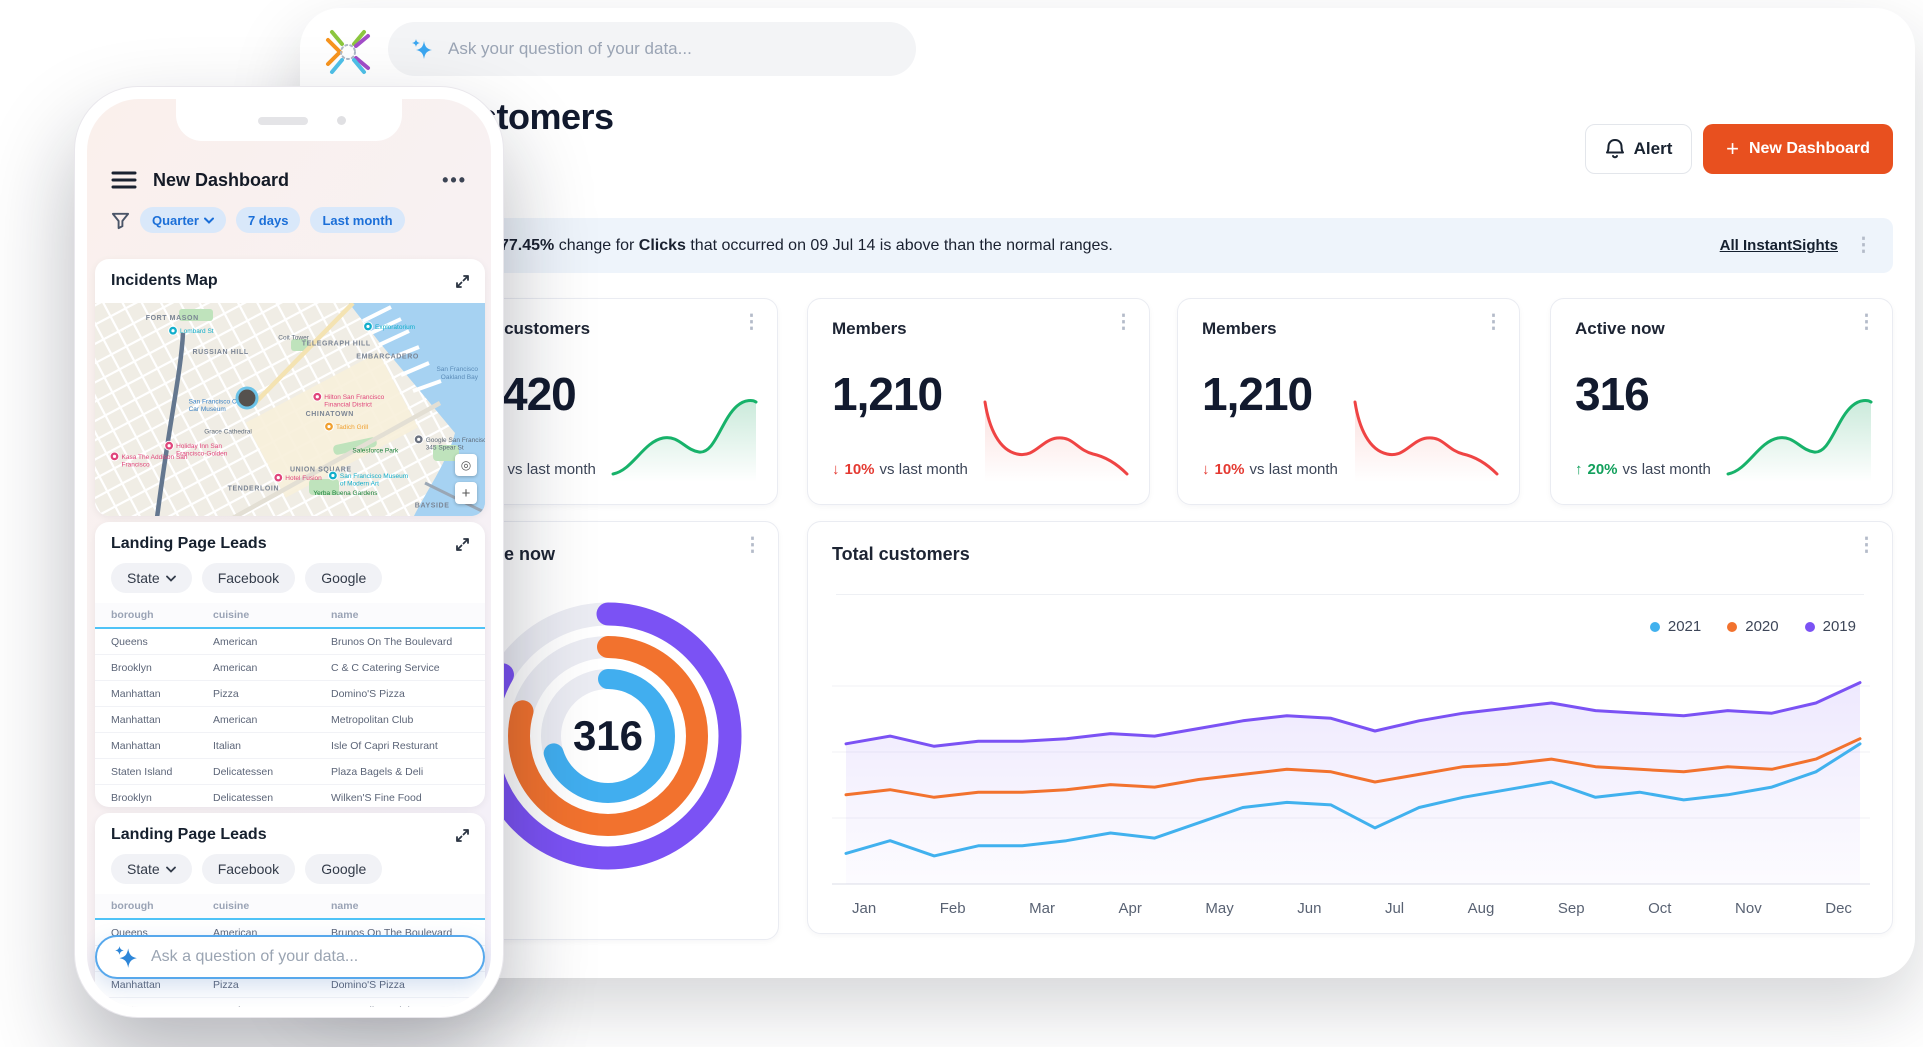 The image size is (1923, 1047). What do you see at coordinates (1348, 401) in the screenshot?
I see `kpi-card-members-2: Members ⋮ 1,210 ↓ 10% vs last month` at bounding box center [1348, 401].